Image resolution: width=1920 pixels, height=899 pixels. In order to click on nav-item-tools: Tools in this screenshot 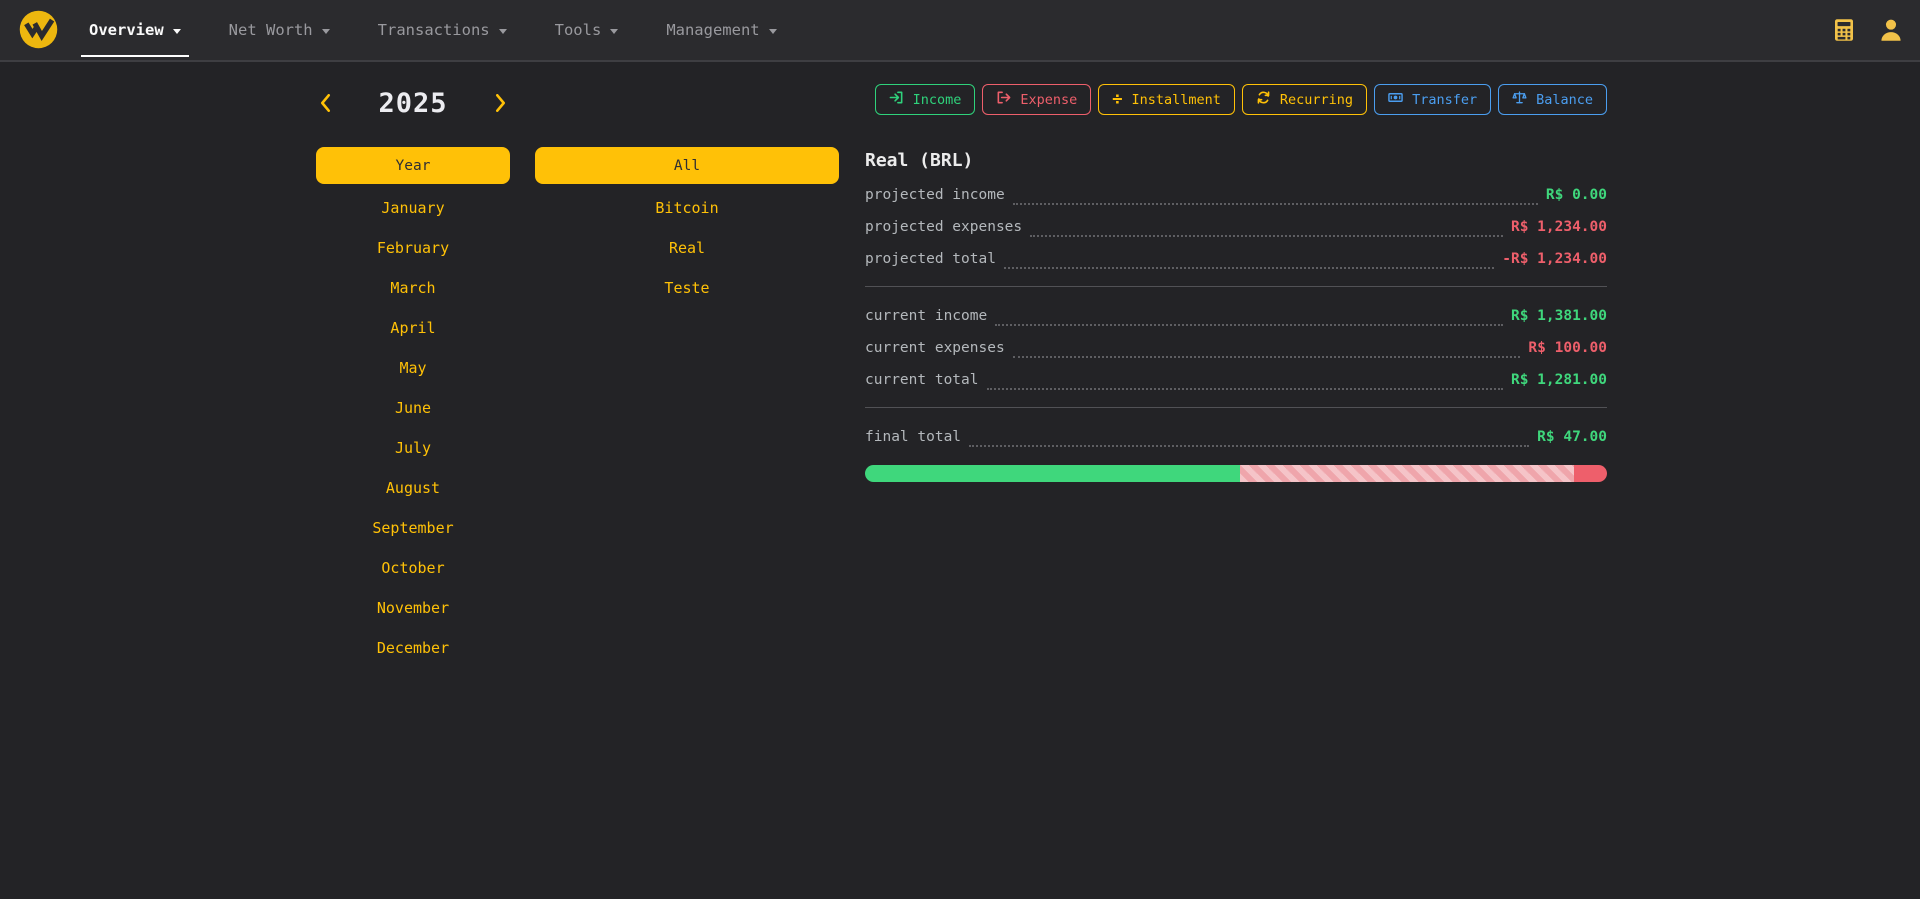, I will do `click(587, 30)`.